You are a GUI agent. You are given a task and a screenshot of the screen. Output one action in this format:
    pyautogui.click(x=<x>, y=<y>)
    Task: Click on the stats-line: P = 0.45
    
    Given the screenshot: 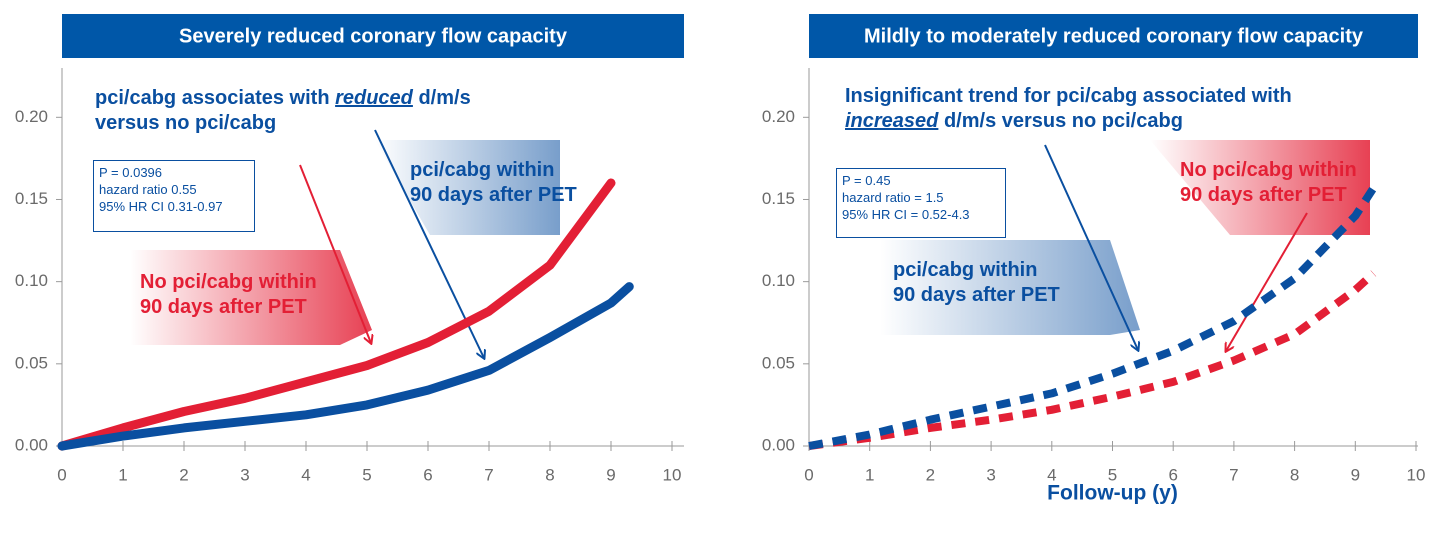 What is the action you would take?
    pyautogui.click(x=866, y=180)
    